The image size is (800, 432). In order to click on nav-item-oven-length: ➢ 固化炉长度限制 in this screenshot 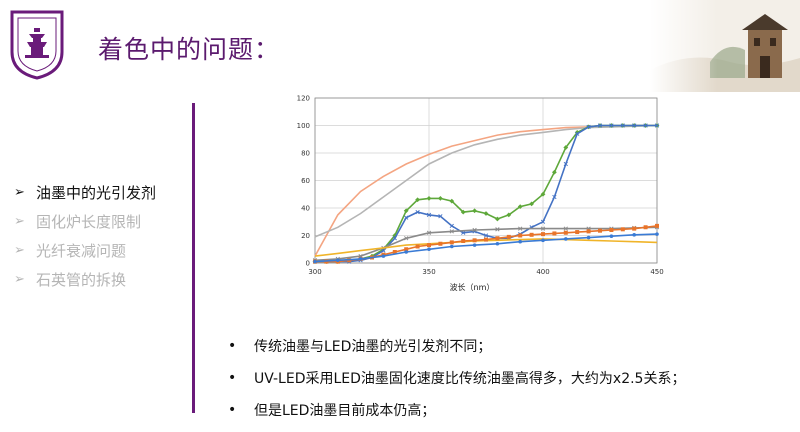, I will do `click(85, 221)`.